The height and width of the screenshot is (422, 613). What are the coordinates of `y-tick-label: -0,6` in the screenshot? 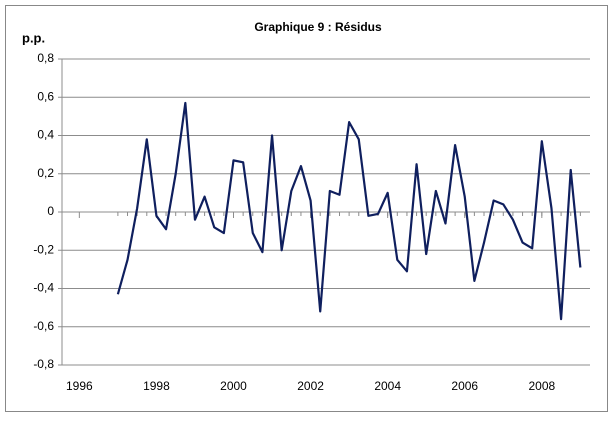 It's located at (43, 326).